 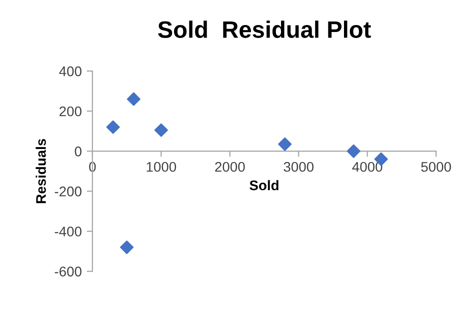 What do you see at coordinates (68, 231) in the screenshot?
I see `y-tick-label: -400` at bounding box center [68, 231].